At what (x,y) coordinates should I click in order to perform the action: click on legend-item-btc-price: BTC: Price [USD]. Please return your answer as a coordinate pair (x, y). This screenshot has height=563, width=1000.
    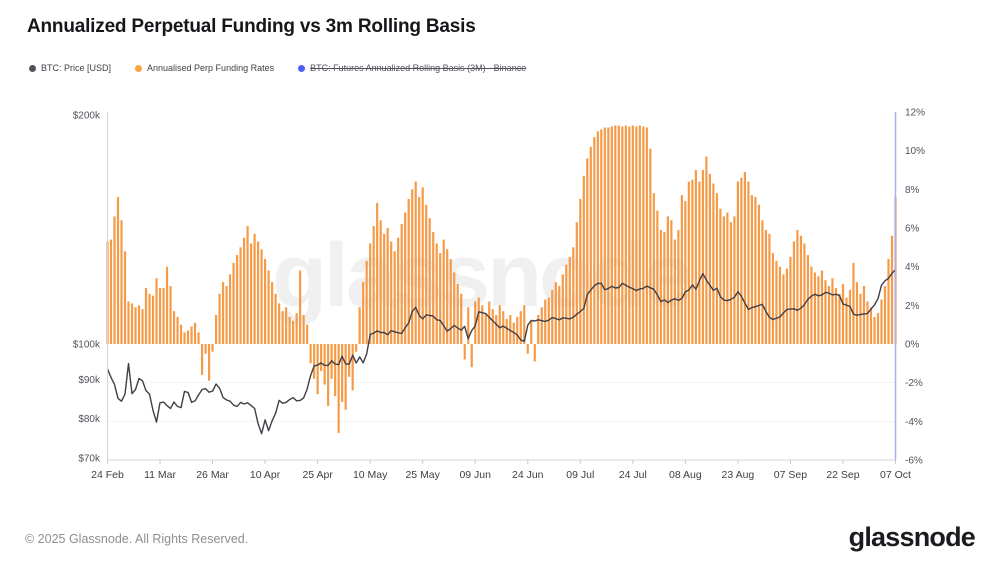
    Looking at the image, I should click on (70, 68).